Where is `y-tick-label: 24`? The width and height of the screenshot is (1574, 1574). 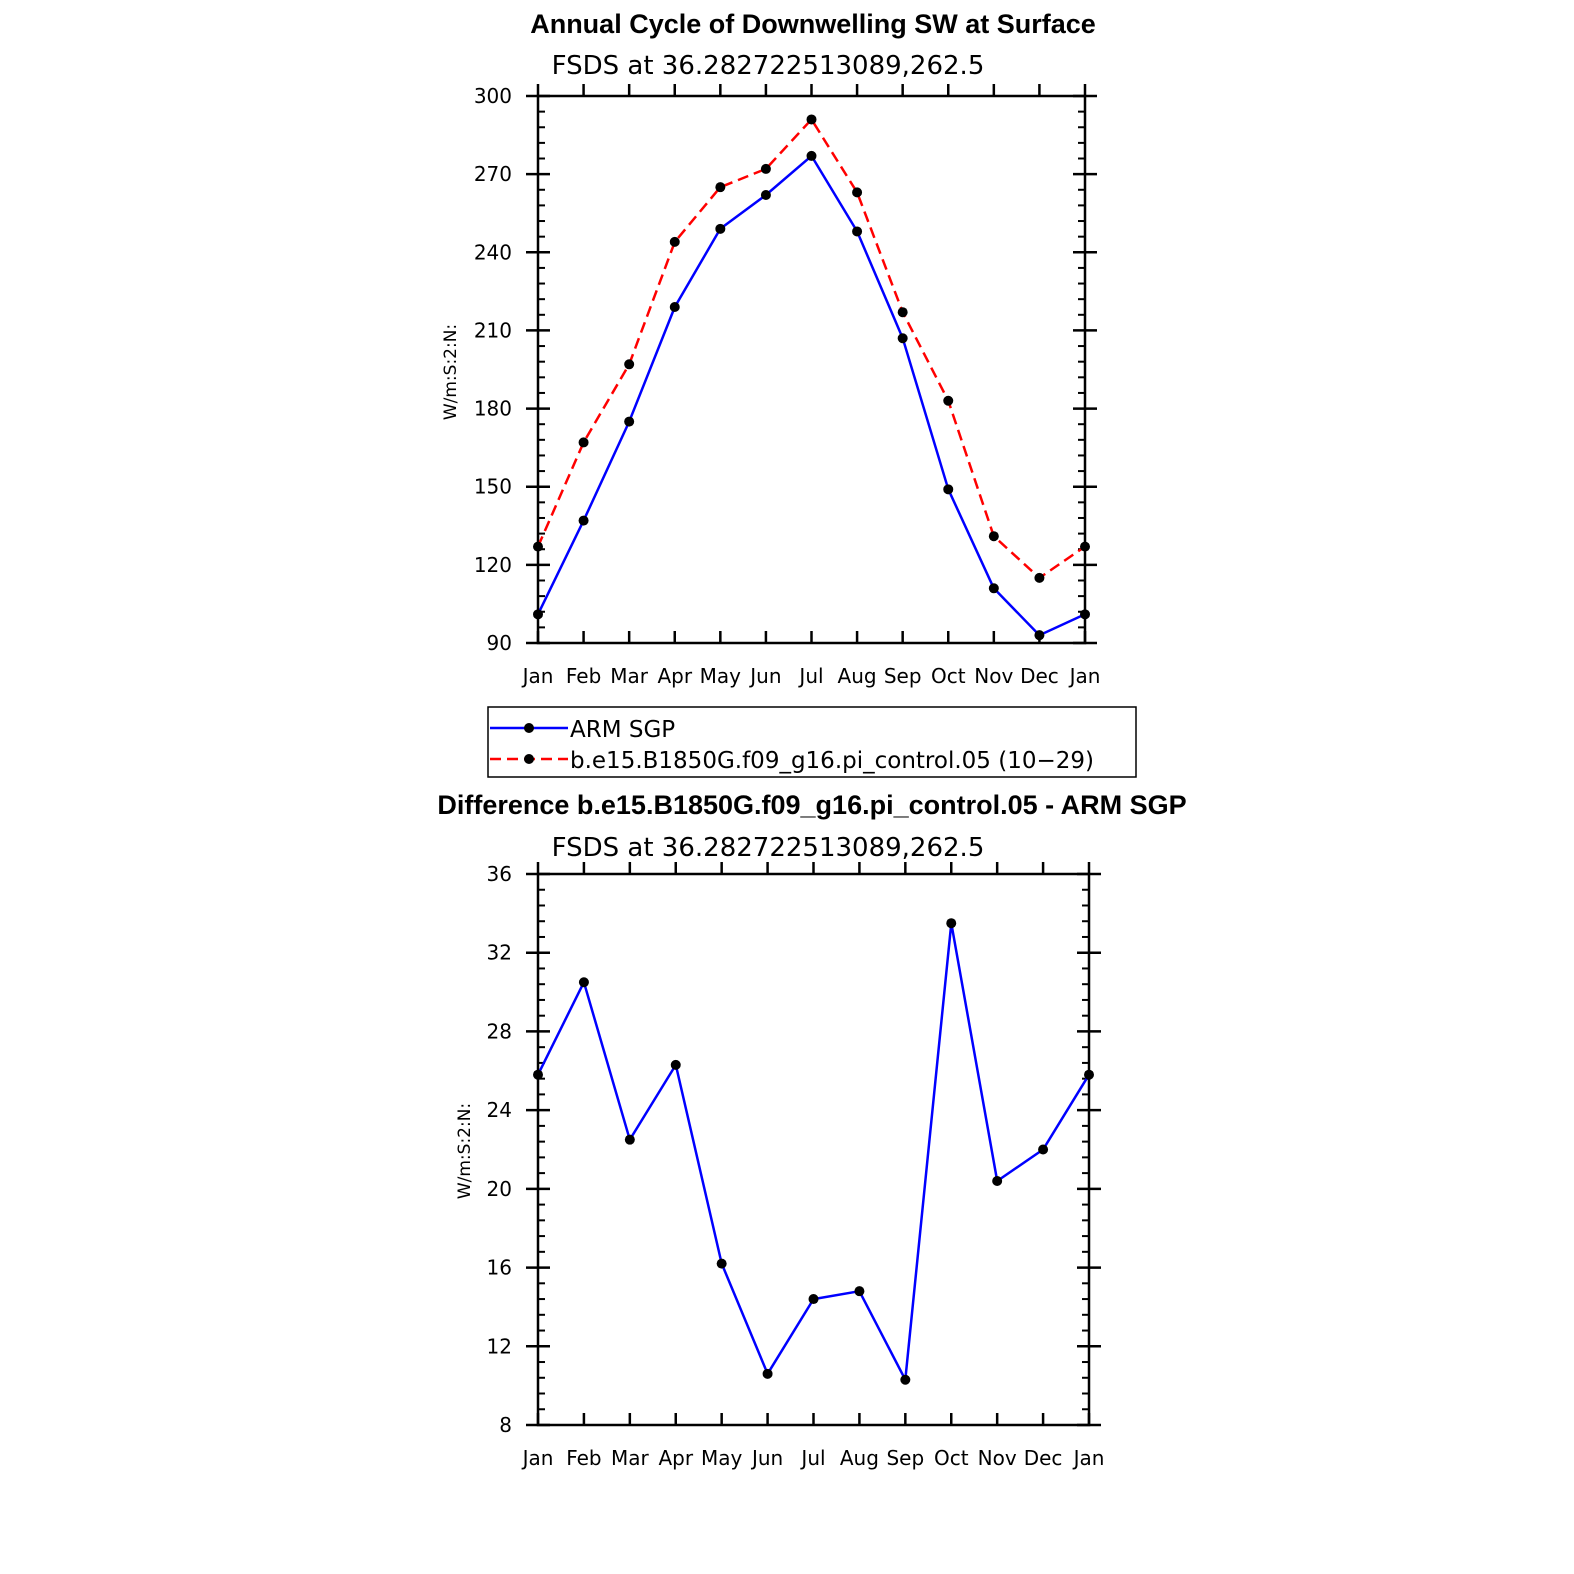 y-tick-label: 24 is located at coordinates (499, 1110).